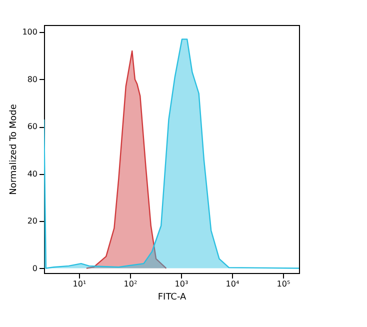 The image size is (367, 327). Describe the element at coordinates (79, 284) in the screenshot. I see `x-tick-label: 10¹` at that location.